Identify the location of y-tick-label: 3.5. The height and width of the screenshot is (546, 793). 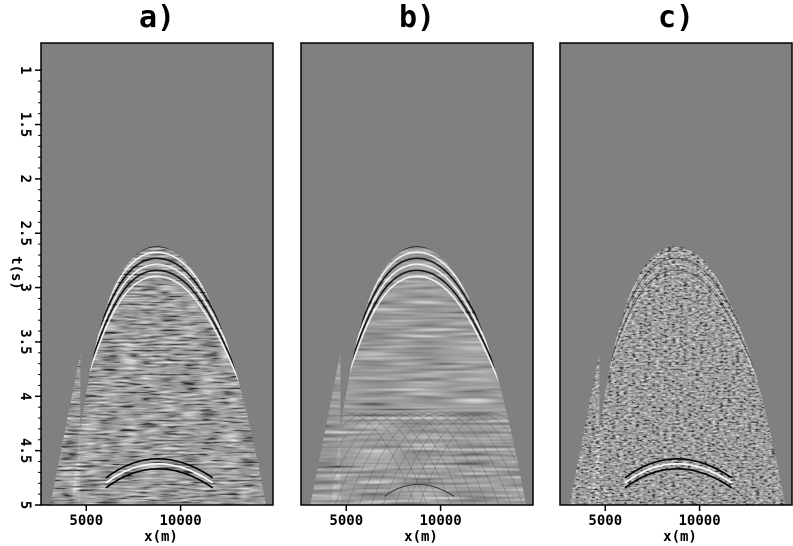
(25, 341).